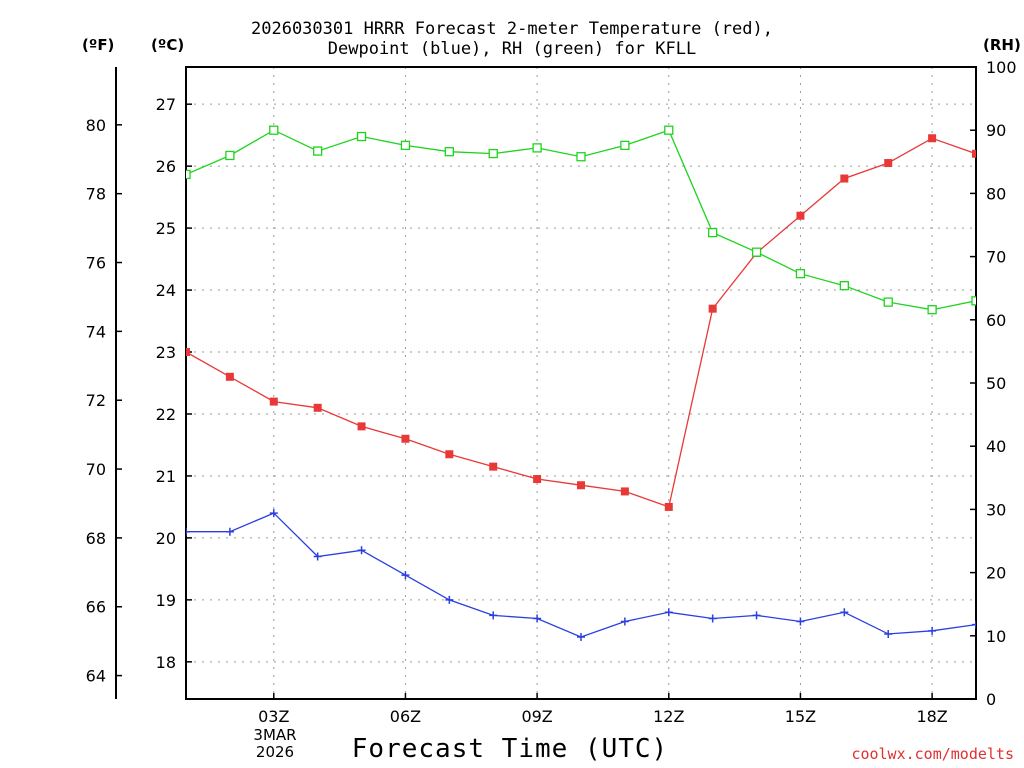 Image resolution: width=1024 pixels, height=768 pixels. Describe the element at coordinates (996, 509) in the screenshot. I see `rh-tick-label: 30` at that location.